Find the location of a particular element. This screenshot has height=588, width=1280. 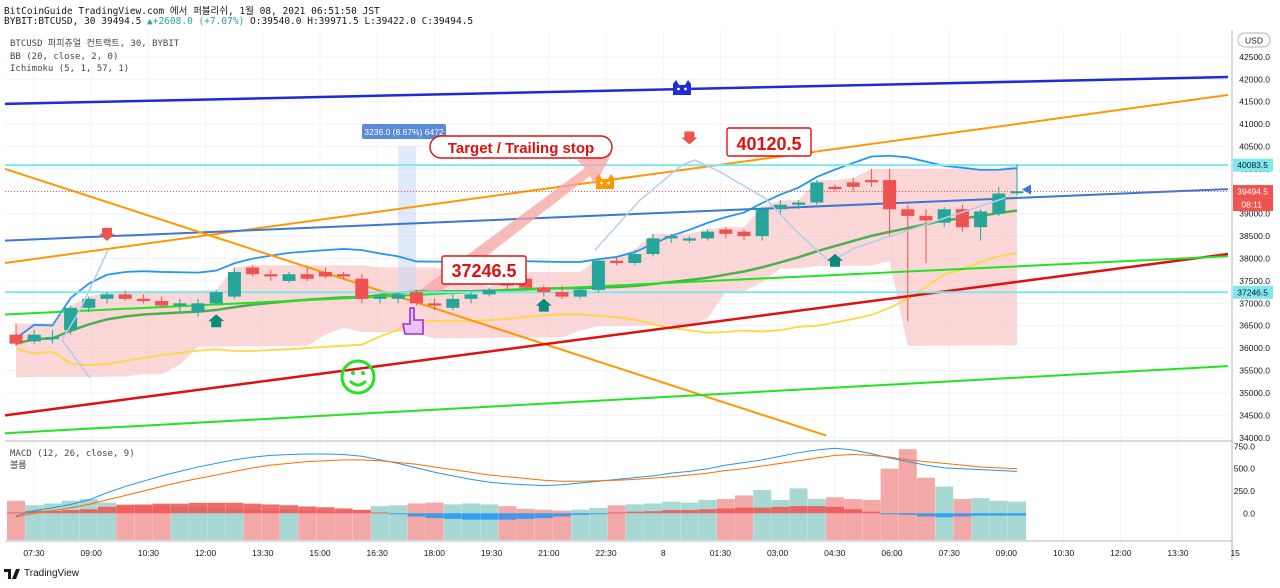

time-tick: 09:00 is located at coordinates (92, 553).